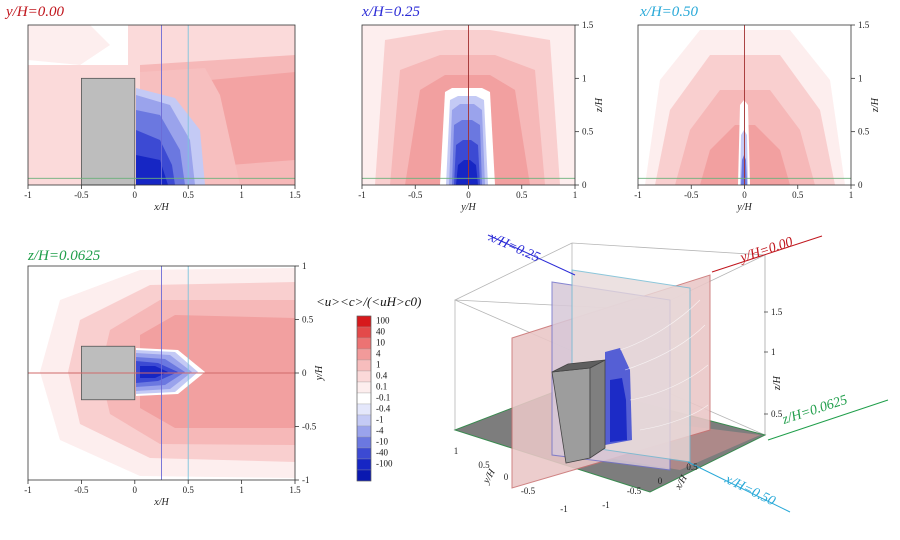 This screenshot has height=540, width=900. What do you see at coordinates (383, 409) in the screenshot?
I see `colorbar-level: -0.4` at bounding box center [383, 409].